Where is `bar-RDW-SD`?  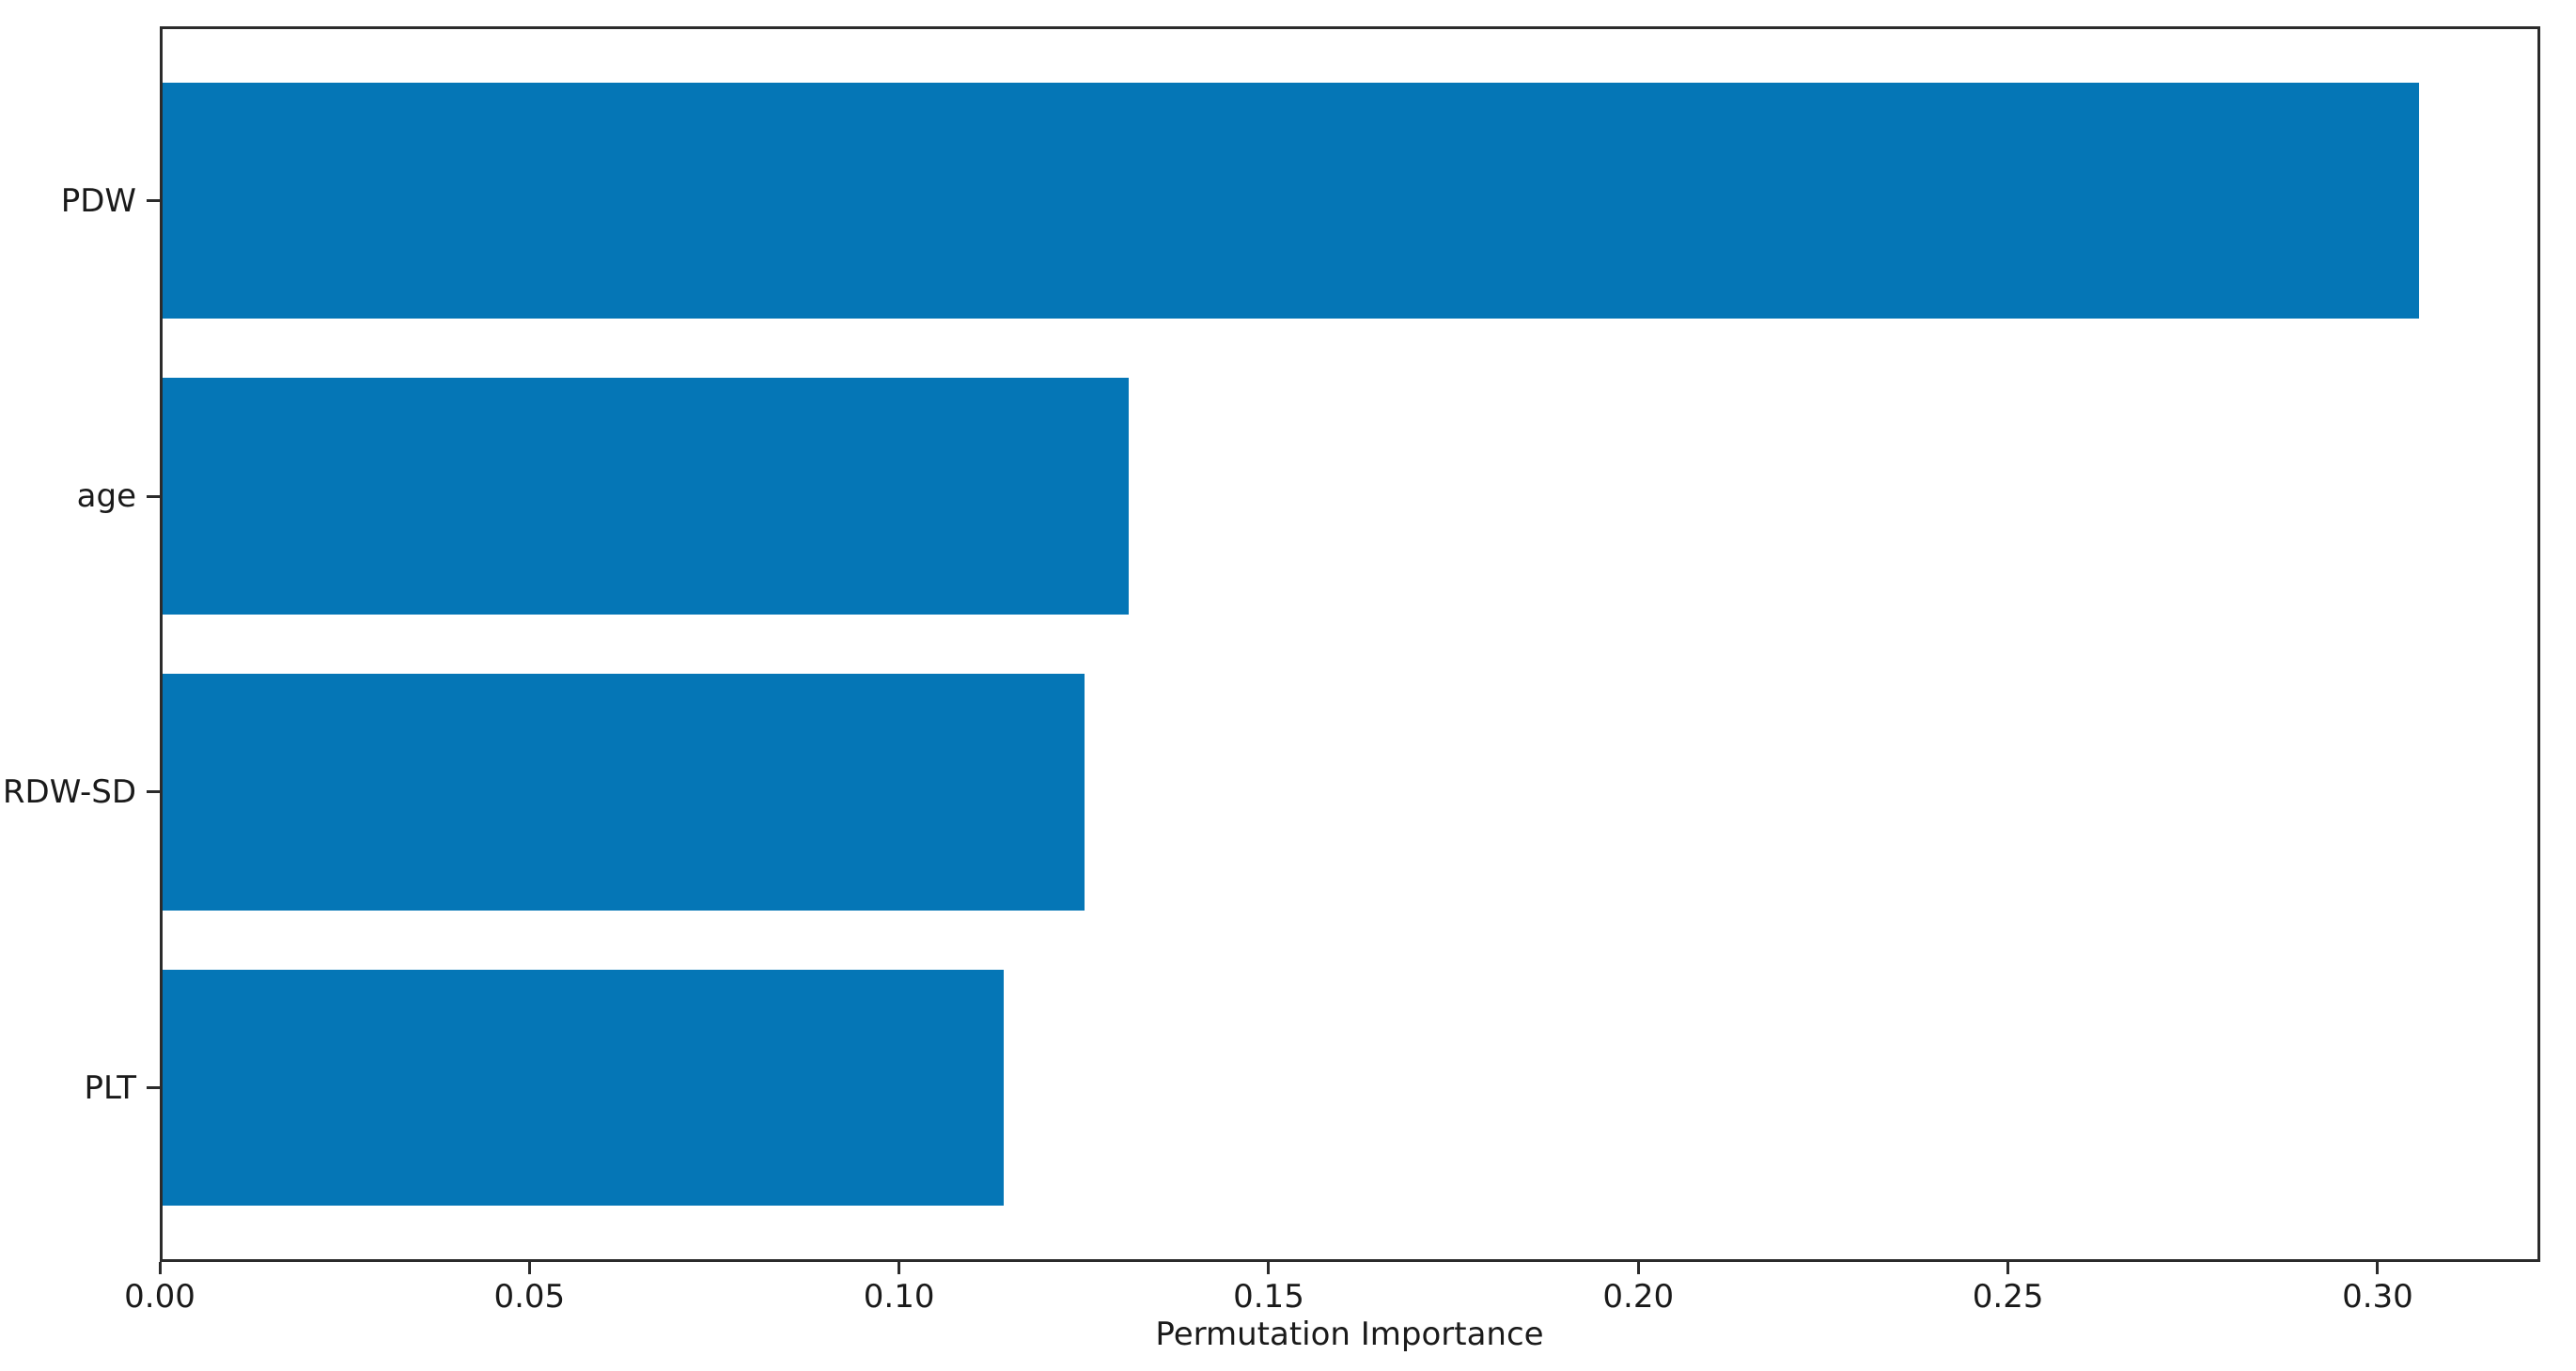 bar-RDW-SD is located at coordinates (624, 792).